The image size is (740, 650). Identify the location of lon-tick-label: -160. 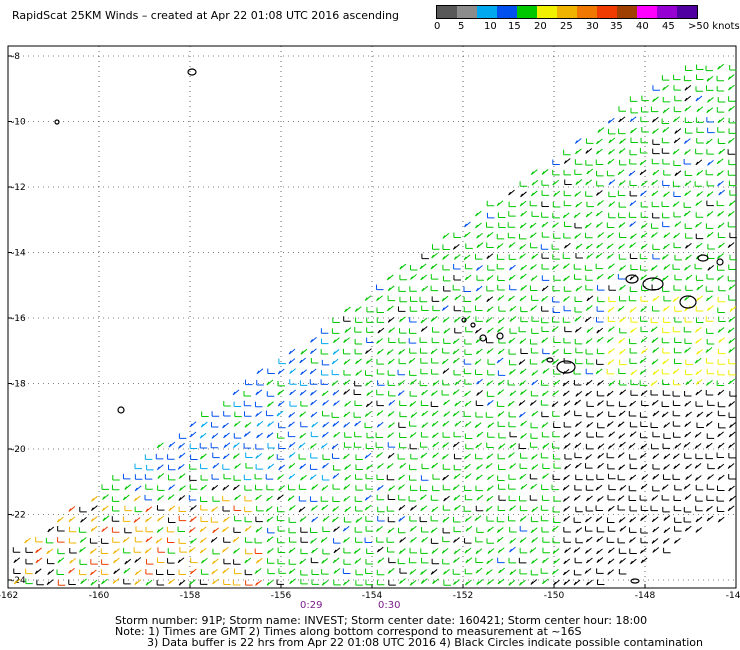
(99, 596).